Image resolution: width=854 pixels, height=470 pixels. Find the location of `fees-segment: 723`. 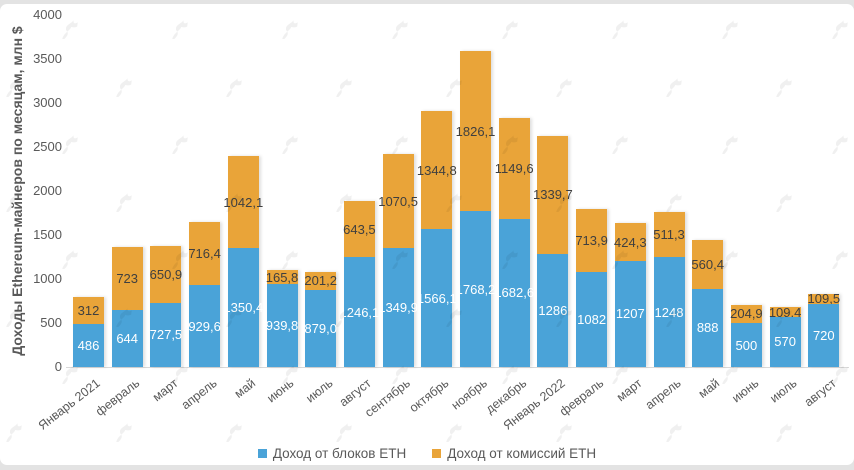

fees-segment: 723 is located at coordinates (127, 278).